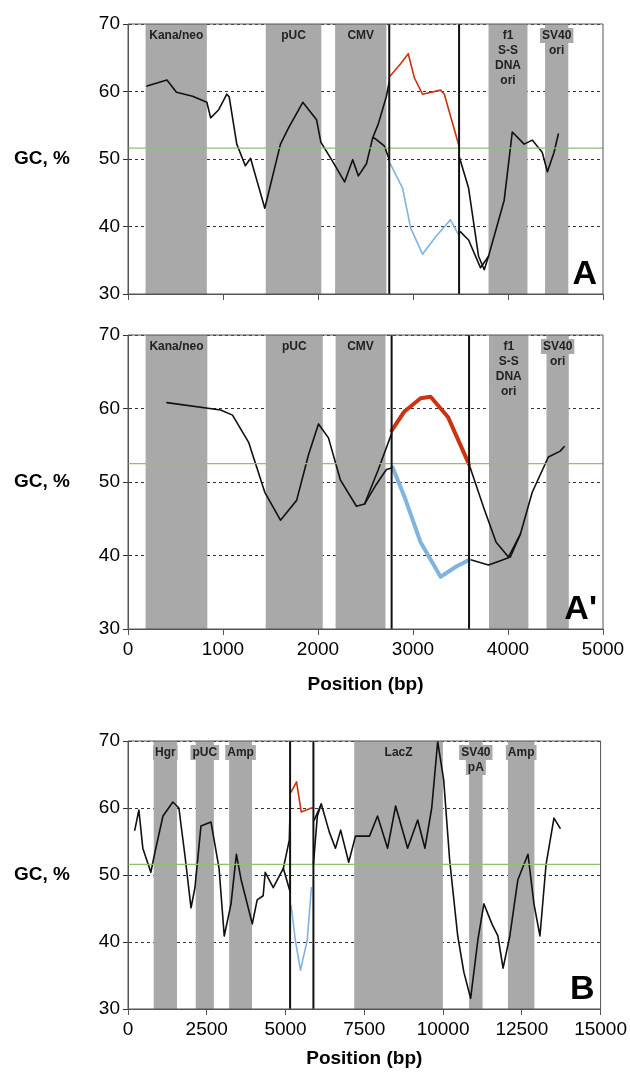  What do you see at coordinates (476, 760) in the screenshot?
I see `band-label: SV40 pA` at bounding box center [476, 760].